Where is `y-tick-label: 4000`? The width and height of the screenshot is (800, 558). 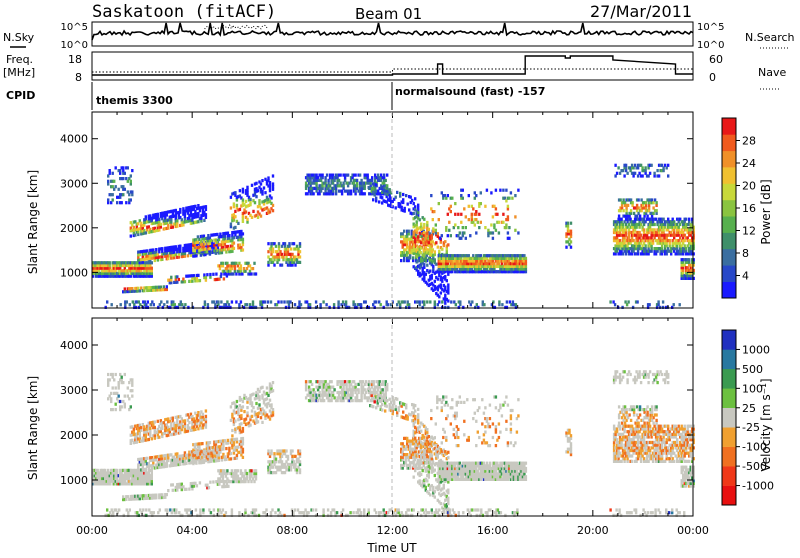
y-tick-label: 4000 is located at coordinates (74, 139).